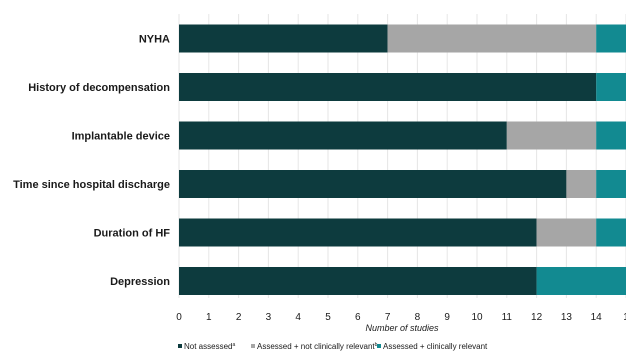  Describe the element at coordinates (121, 137) in the screenshot. I see `category-label: Implantable device` at that location.